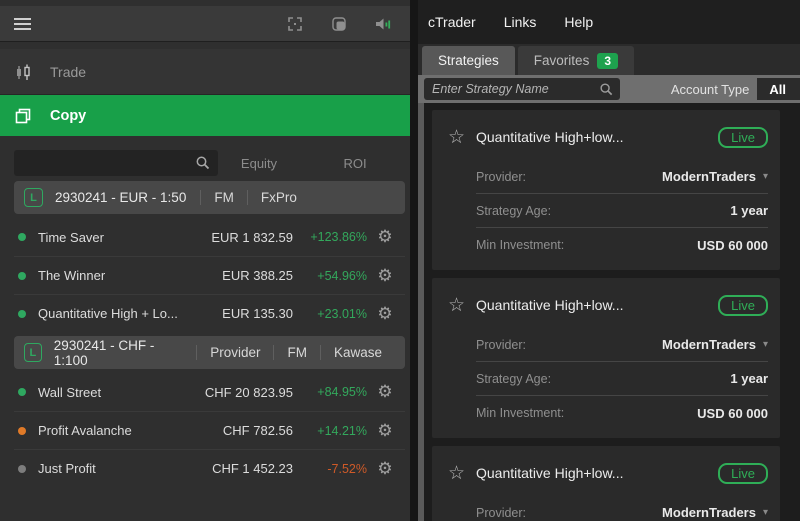 This screenshot has width=800, height=521. What do you see at coordinates (209, 197) in the screenshot?
I see `account-header-eur: L 2930241 - EUR - 1:50 FM FxPro` at bounding box center [209, 197].